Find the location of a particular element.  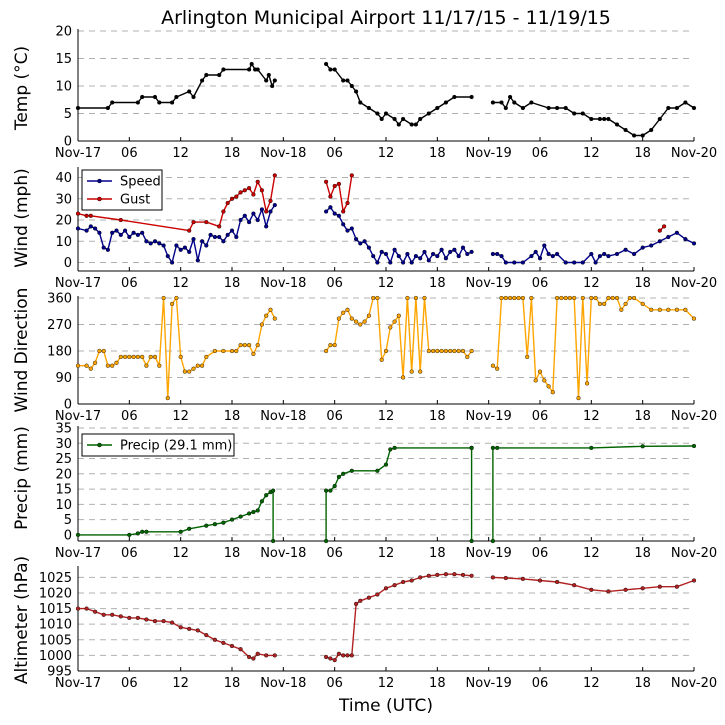

precip-ytick-label: 25 is located at coordinates (63, 459).